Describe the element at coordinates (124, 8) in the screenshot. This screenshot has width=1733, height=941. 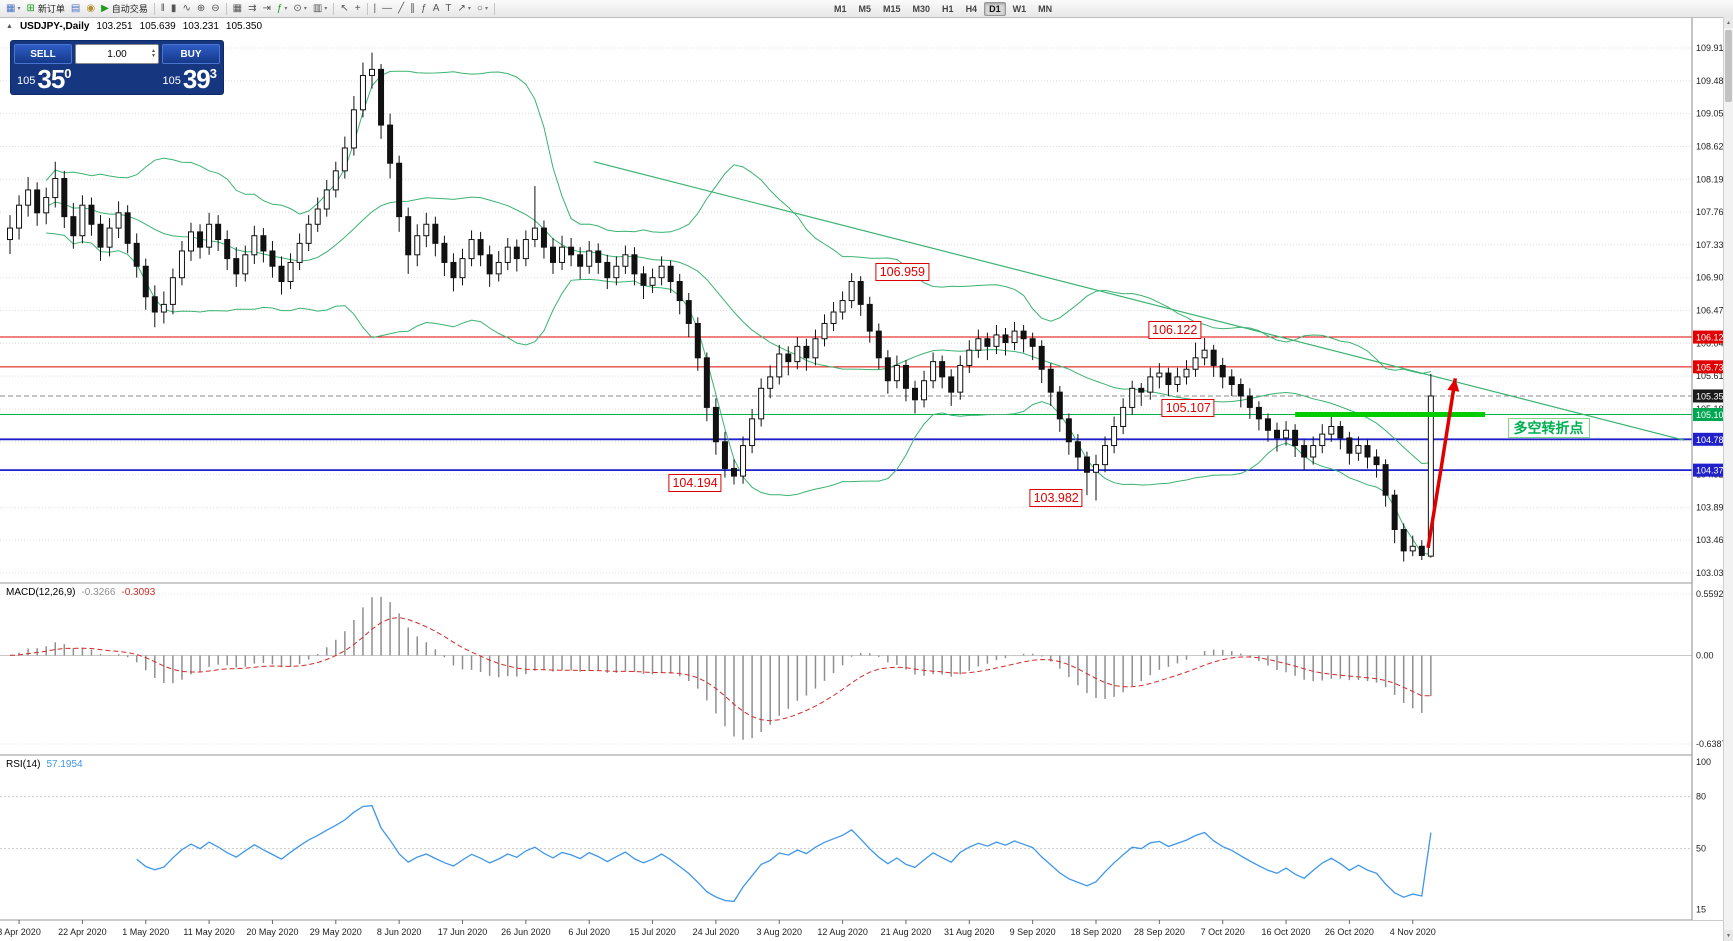
I see `autotrading-button: ▶ 自动交易` at that location.